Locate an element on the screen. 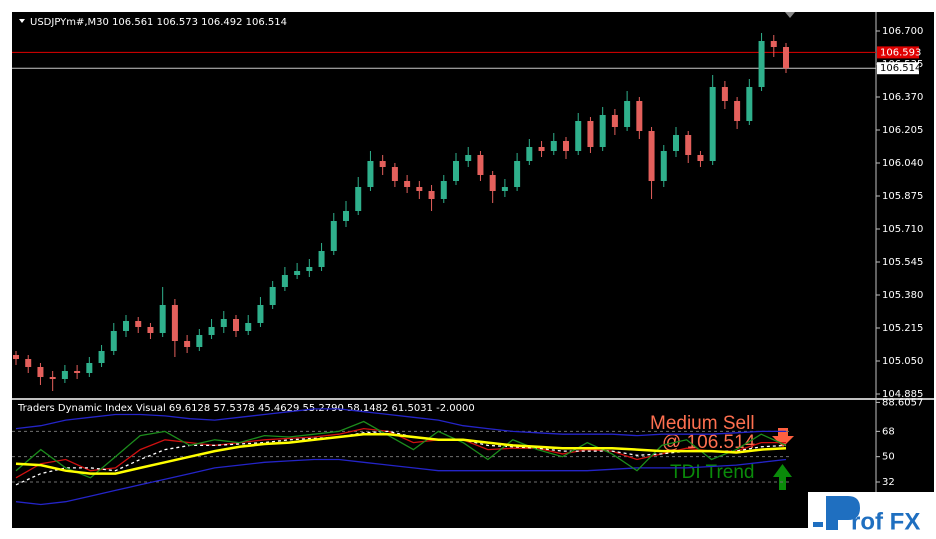 The image size is (936, 539). annotation: TDI Trend is located at coordinates (712, 472).